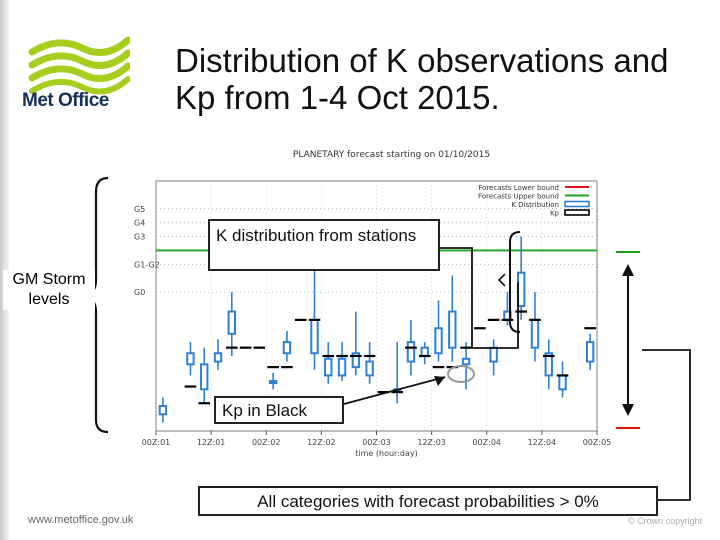 This screenshot has width=720, height=540. What do you see at coordinates (321, 442) in the screenshot?
I see `x-tick-label: 12Z:02` at bounding box center [321, 442].